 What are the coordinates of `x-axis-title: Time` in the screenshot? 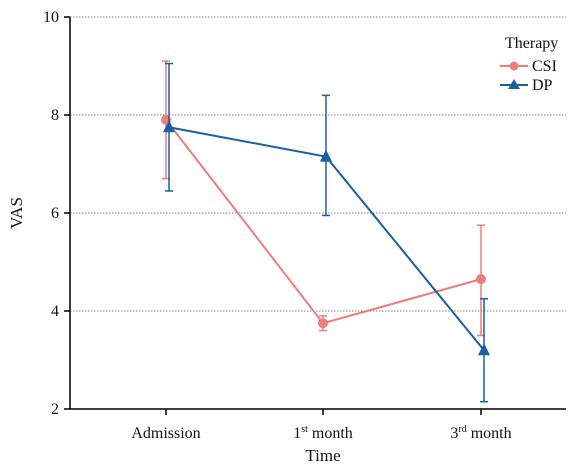 It's located at (322, 455).